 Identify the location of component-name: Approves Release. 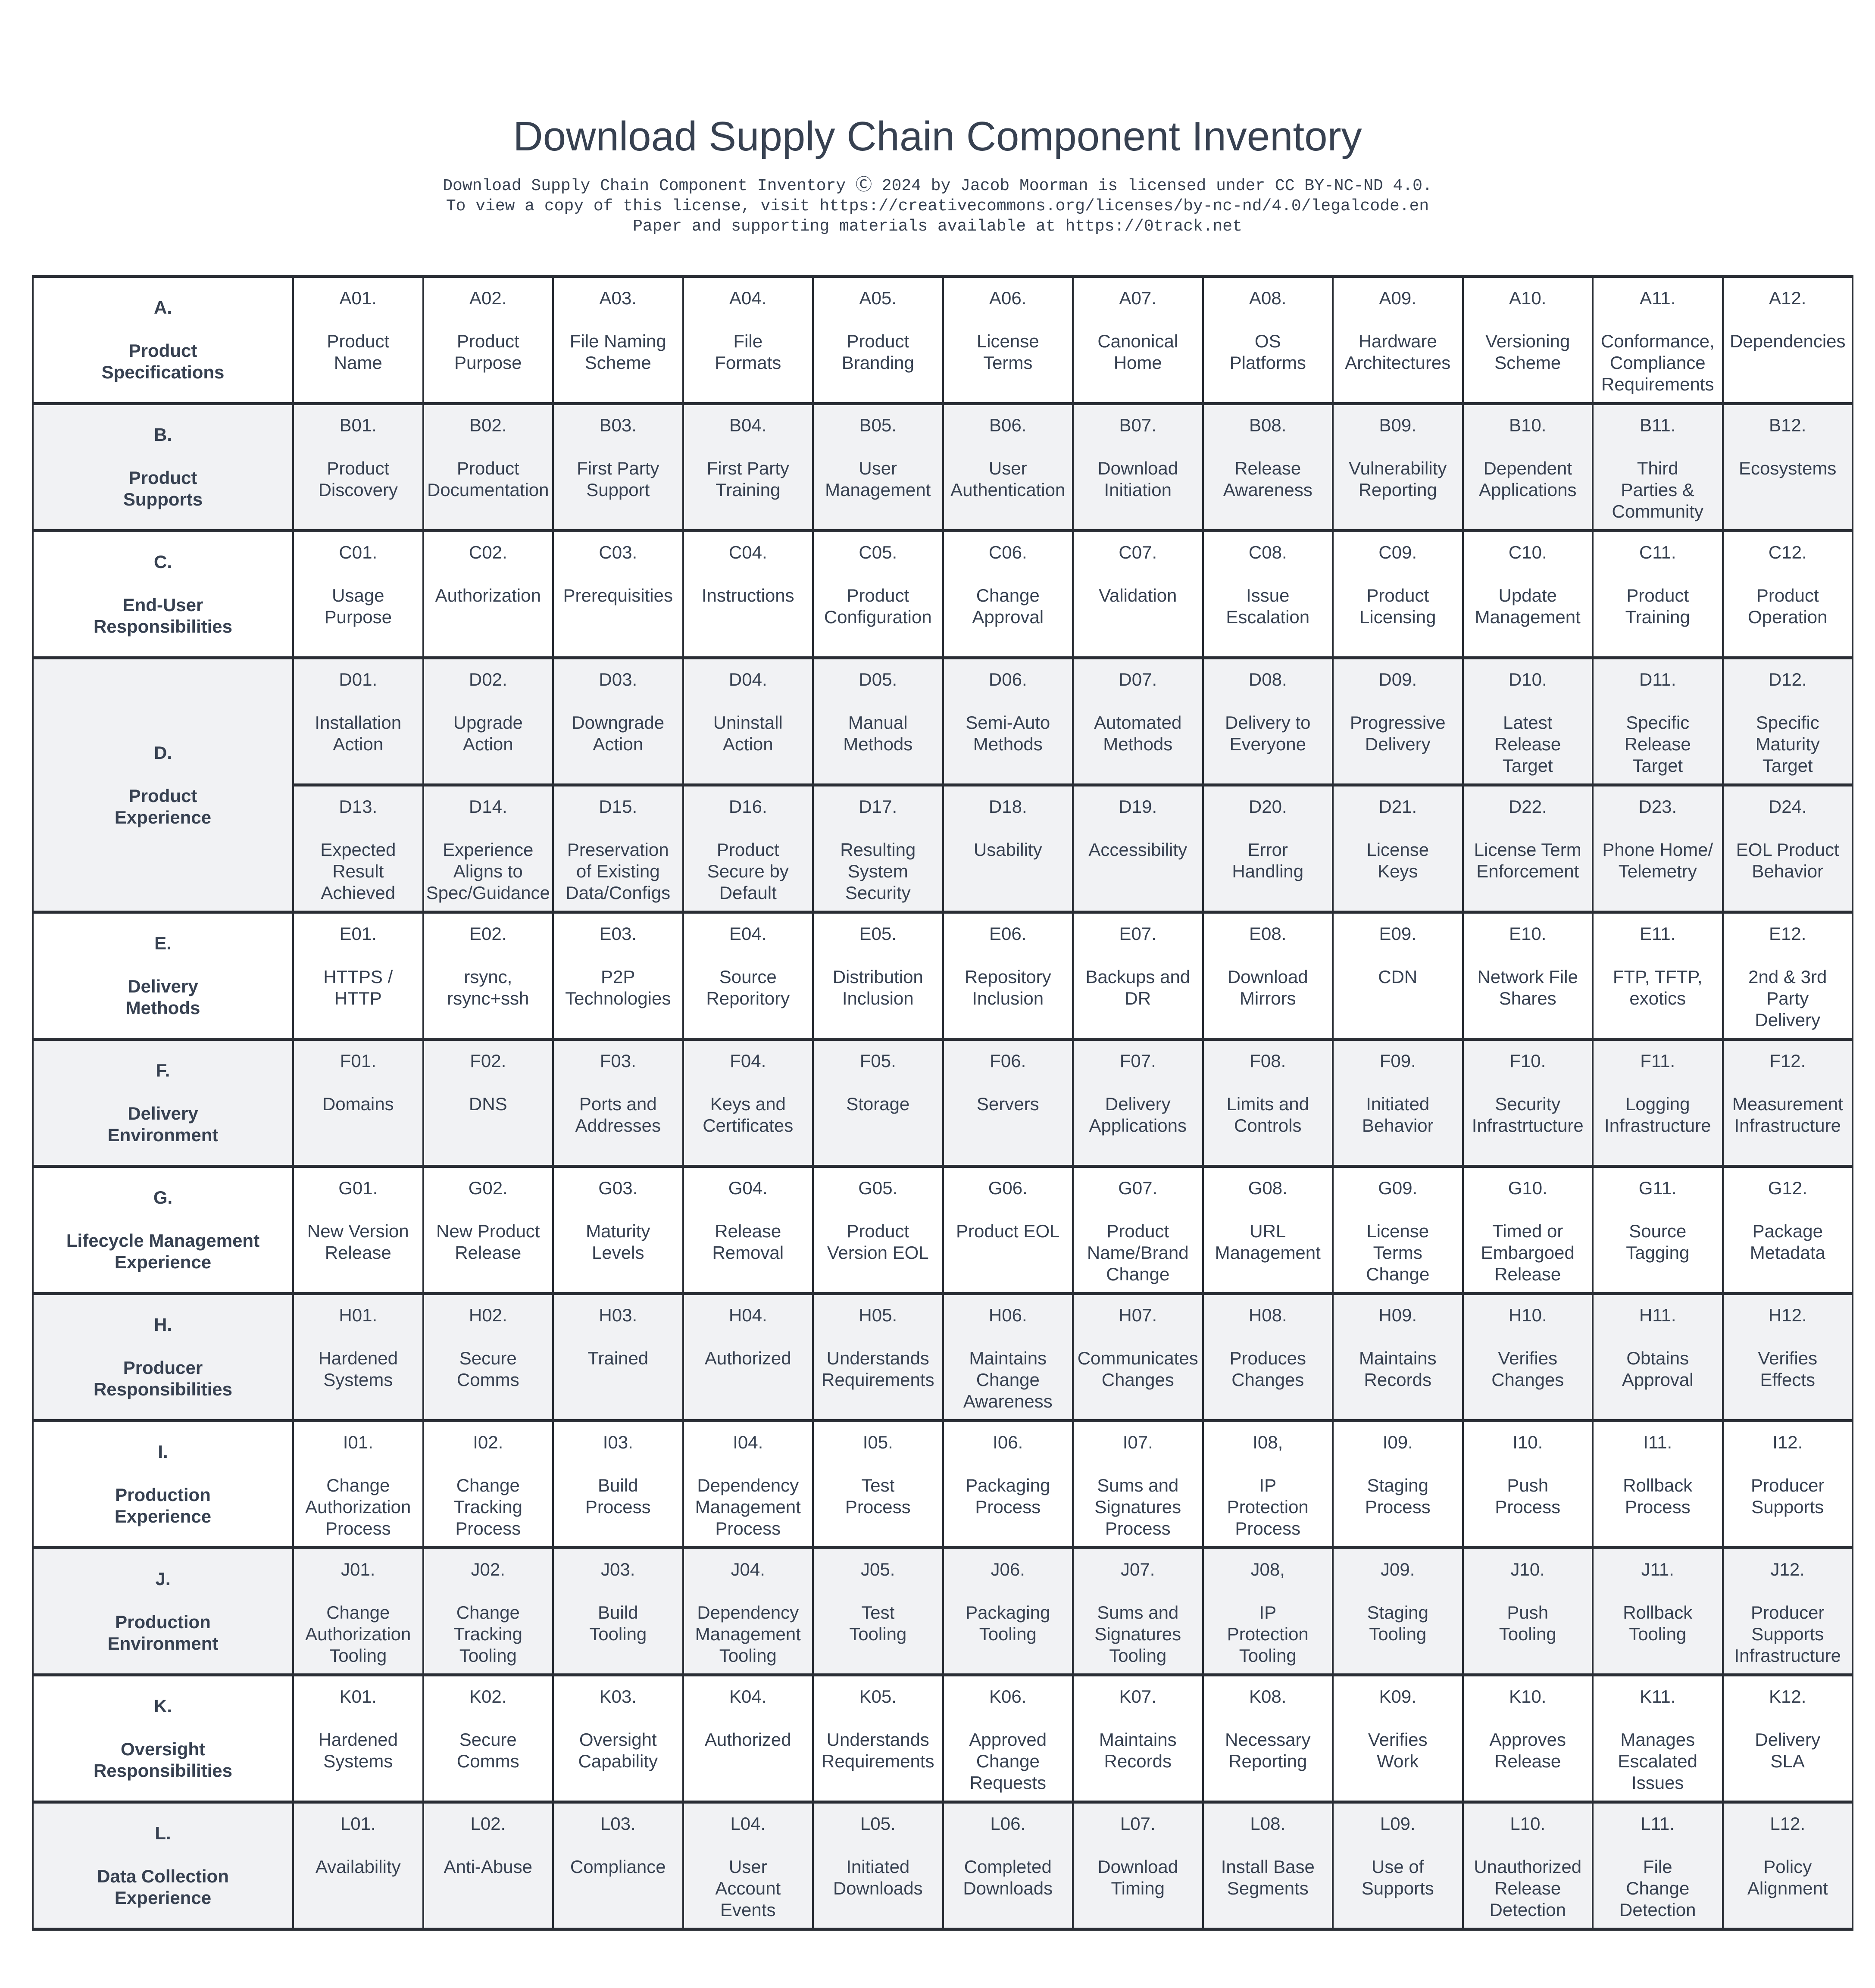
(1527, 1750).